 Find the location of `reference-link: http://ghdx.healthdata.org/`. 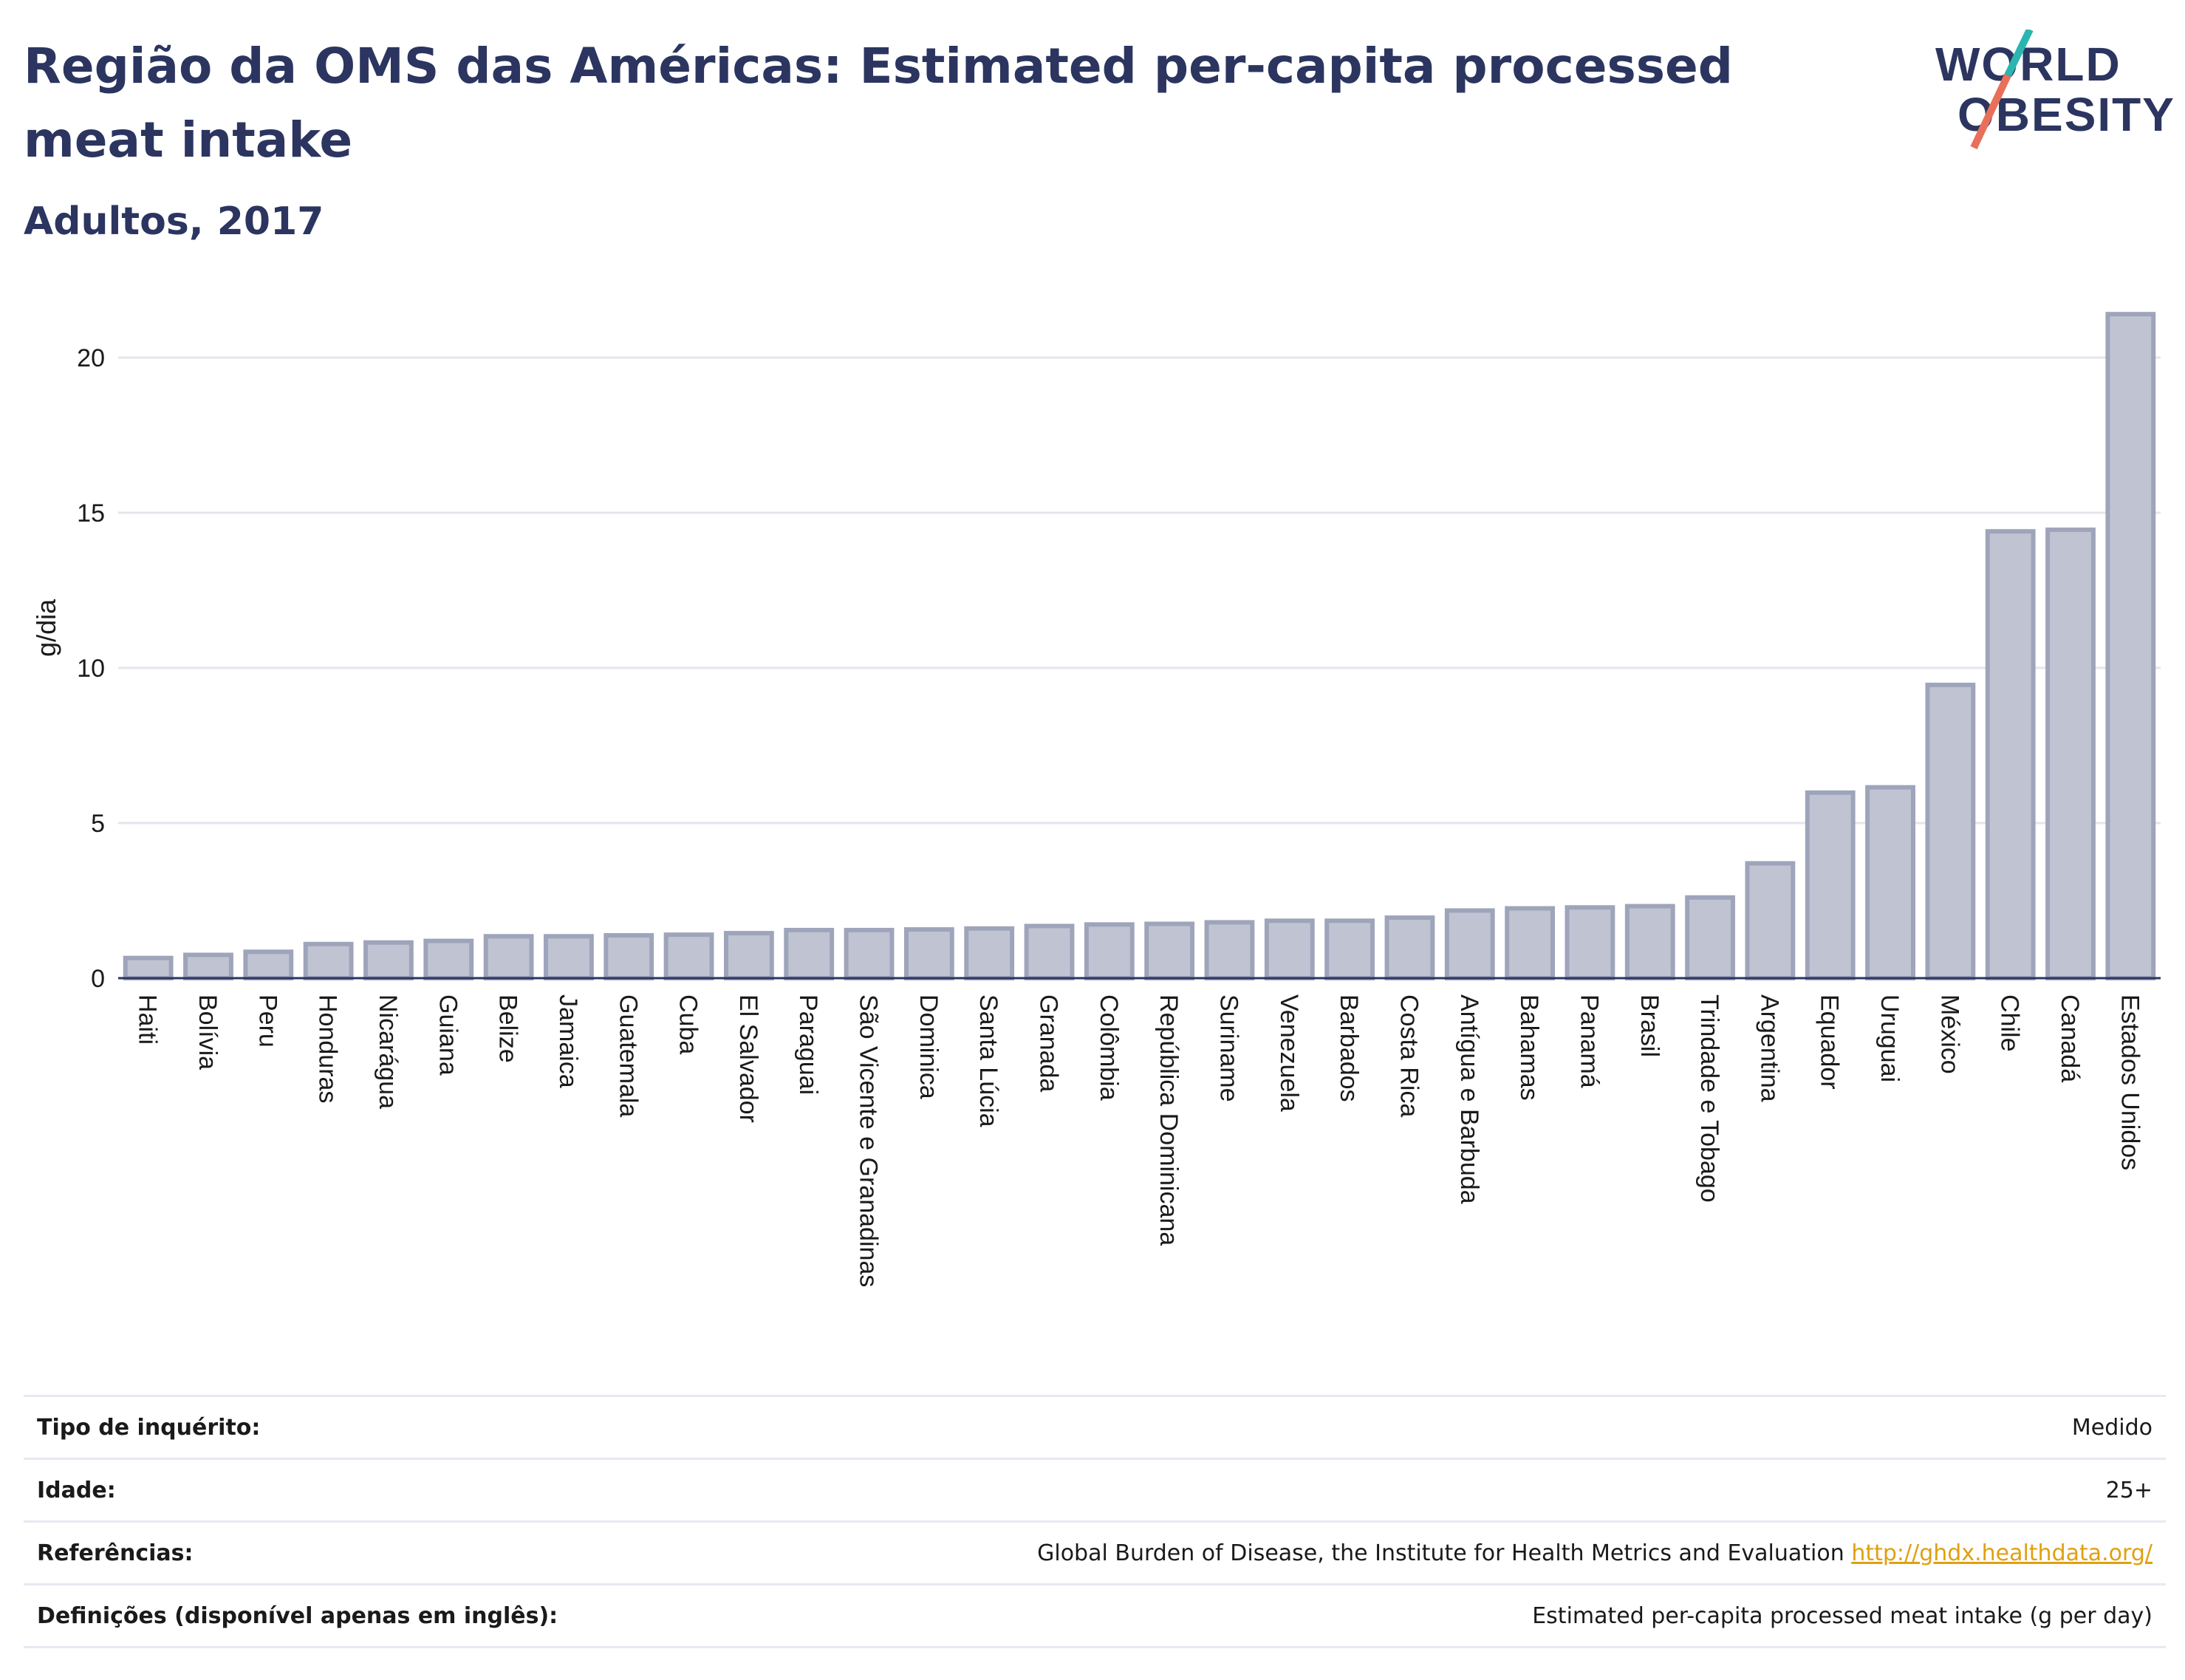

reference-link: http://ghdx.healthdata.org/ is located at coordinates (2001, 1553).